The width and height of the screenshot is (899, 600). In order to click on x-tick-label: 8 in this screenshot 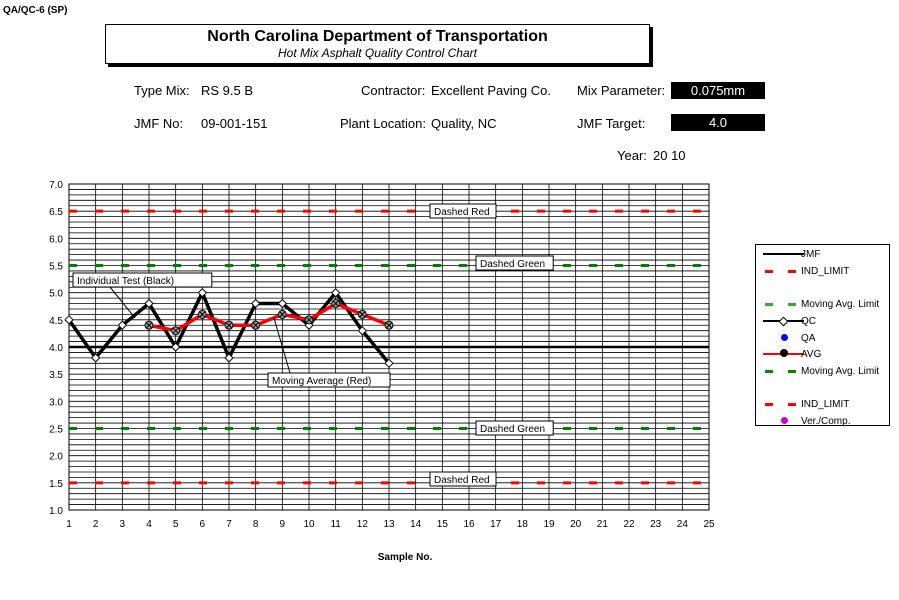, I will do `click(256, 524)`.